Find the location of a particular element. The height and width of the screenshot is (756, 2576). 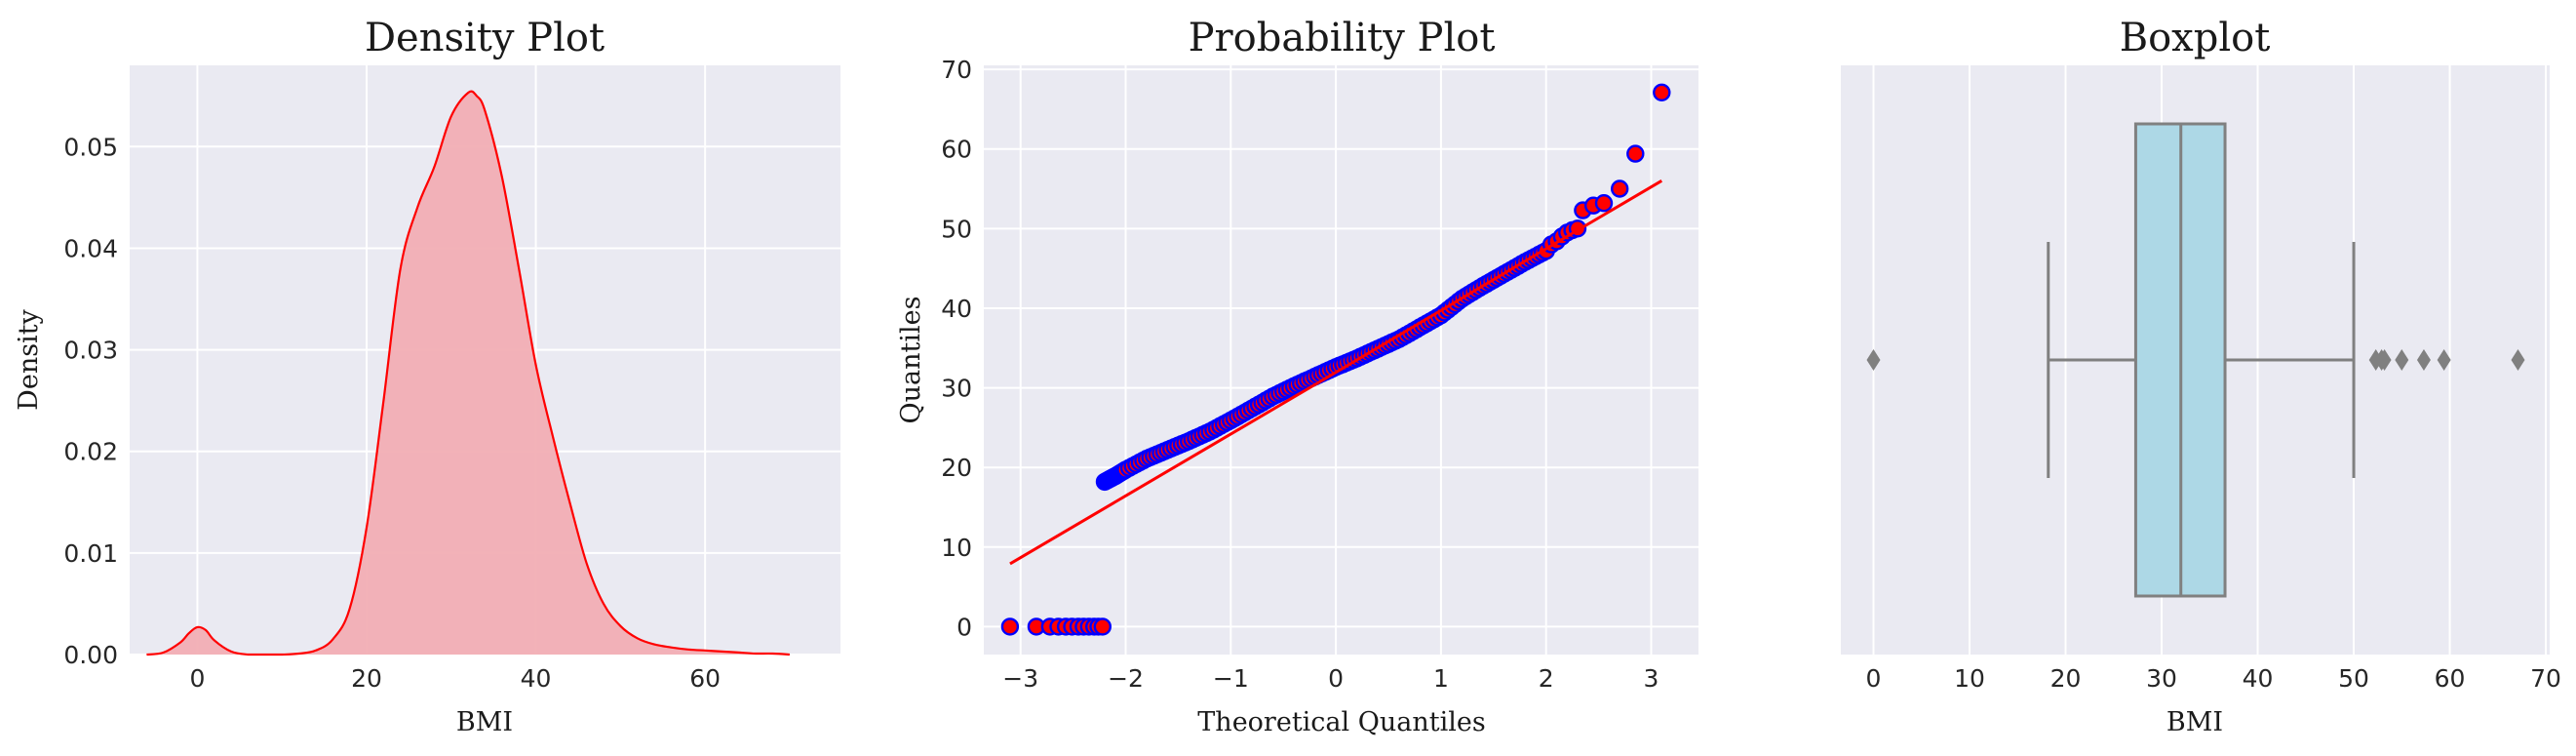

y-tick-label: 0.04 is located at coordinates (90, 248).